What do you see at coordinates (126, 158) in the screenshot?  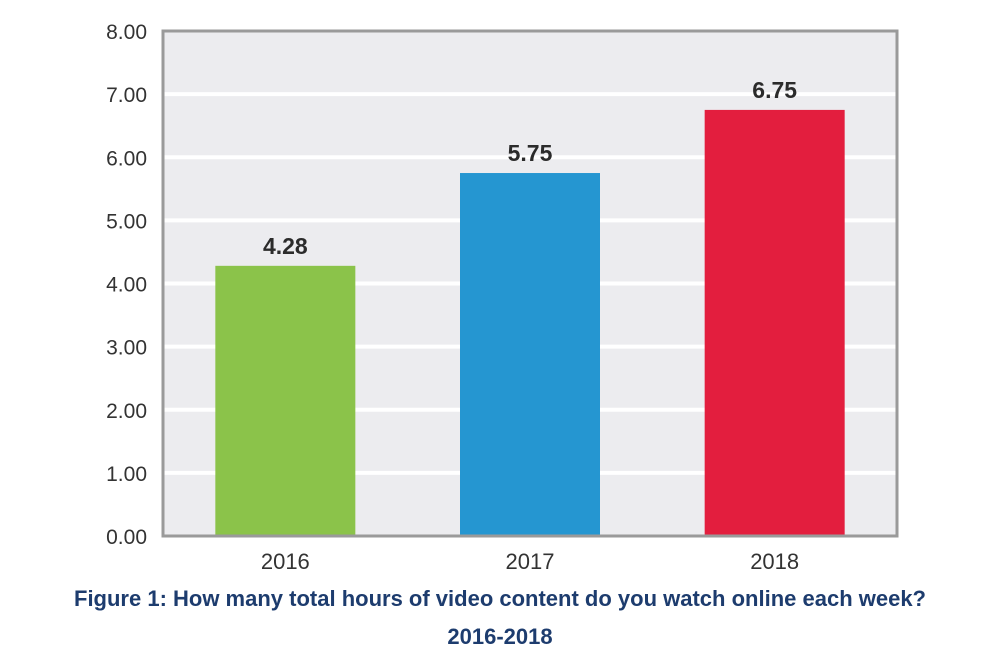 I see `y-tick-label: 6.00` at bounding box center [126, 158].